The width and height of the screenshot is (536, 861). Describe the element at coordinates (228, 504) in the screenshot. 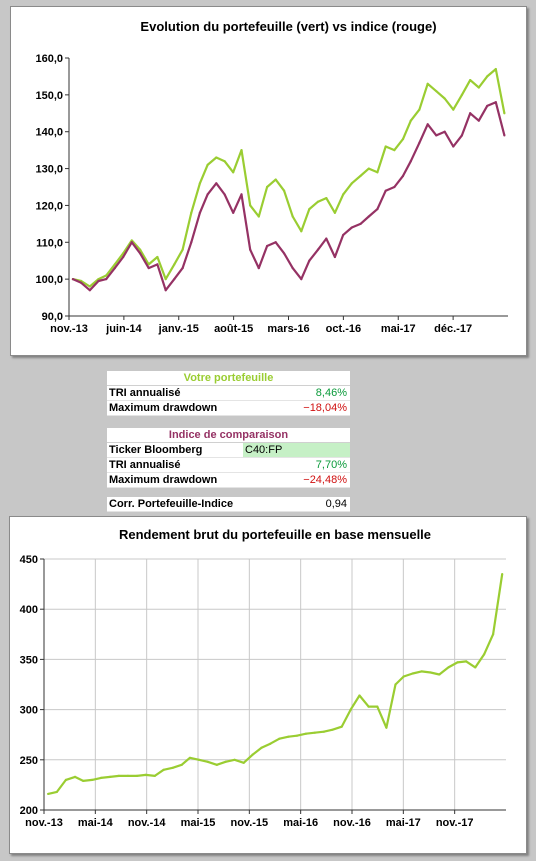

I see `correlation-row: Corr. Portefeuille-Indice 0,94` at that location.